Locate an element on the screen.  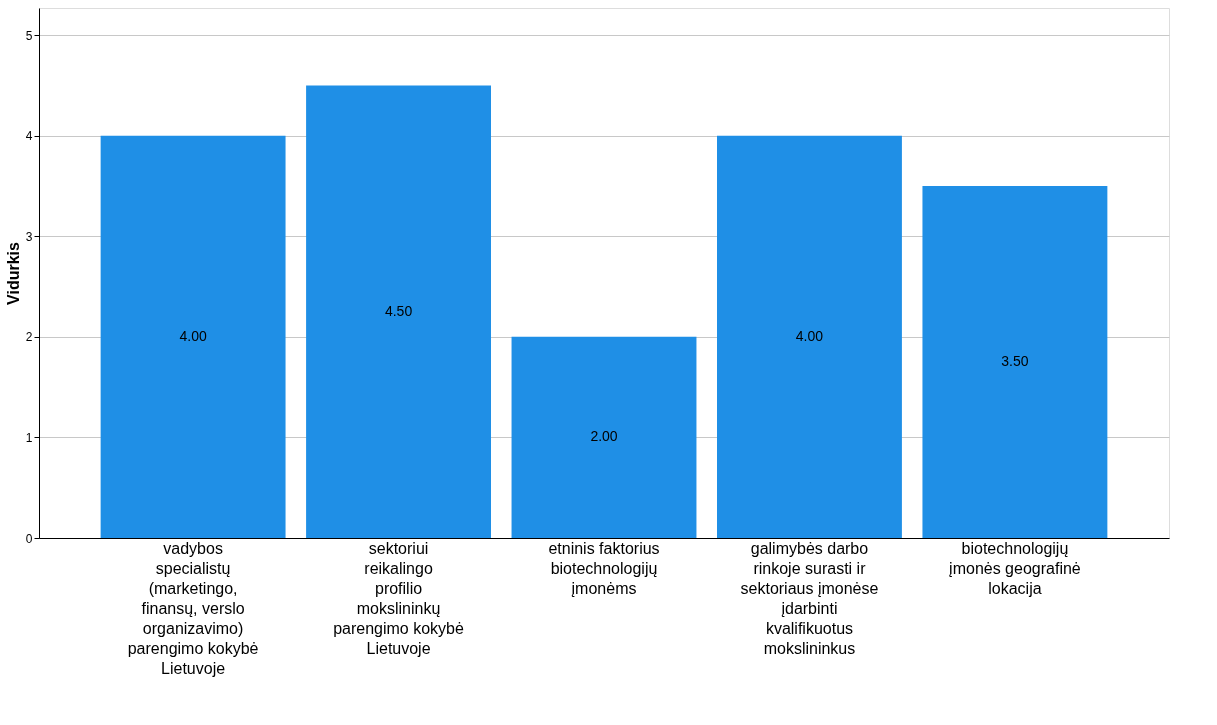
x-tick-label: sektoriui reikalingo profilio mokslininkų parengimo kokybė Lietuvoje is located at coordinates (399, 598).